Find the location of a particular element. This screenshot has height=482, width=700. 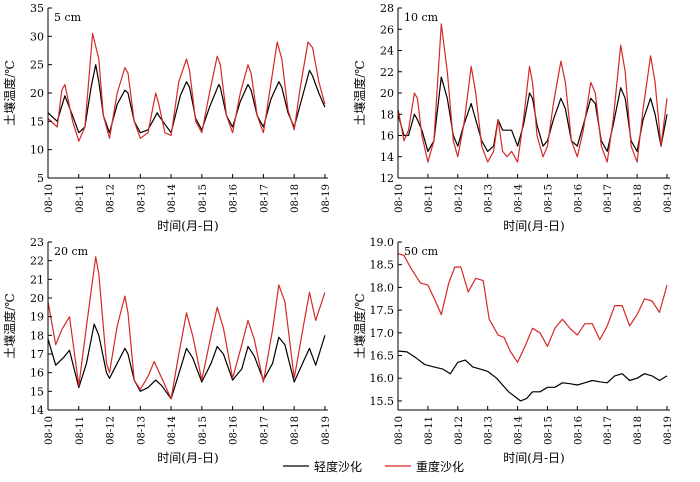

panel-title: 20 cm is located at coordinates (71, 251).